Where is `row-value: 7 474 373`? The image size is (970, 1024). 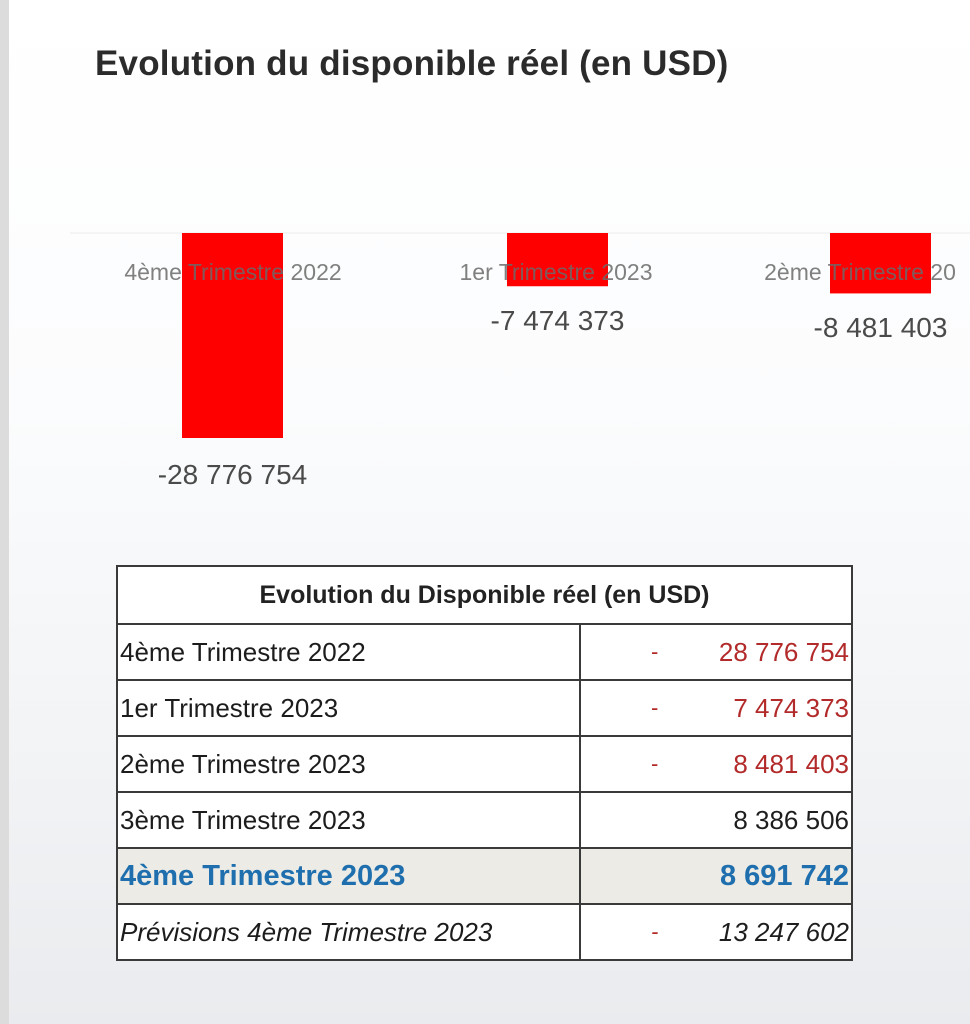
row-value: 7 474 373 is located at coordinates (791, 707).